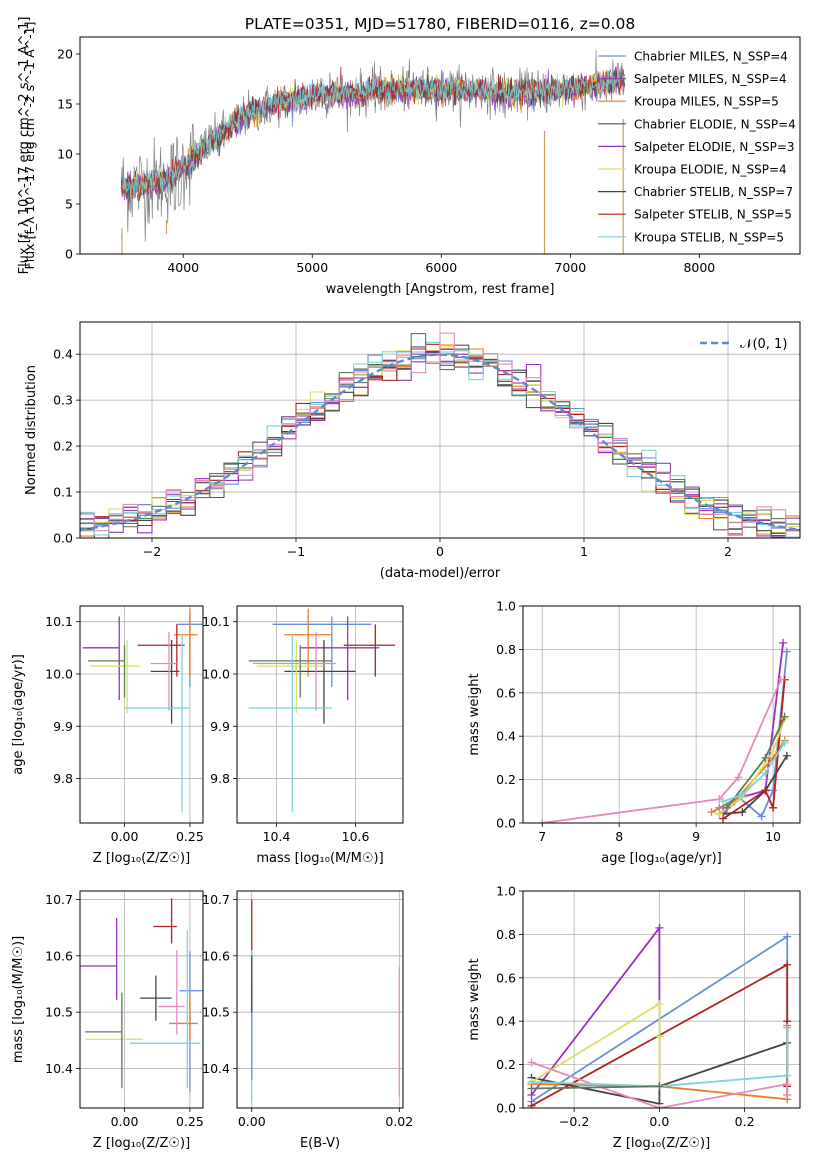 The width and height of the screenshot is (819, 1170). Describe the element at coordinates (190, 1121) in the screenshot. I see `x-tick-label: 0.25` at that location.